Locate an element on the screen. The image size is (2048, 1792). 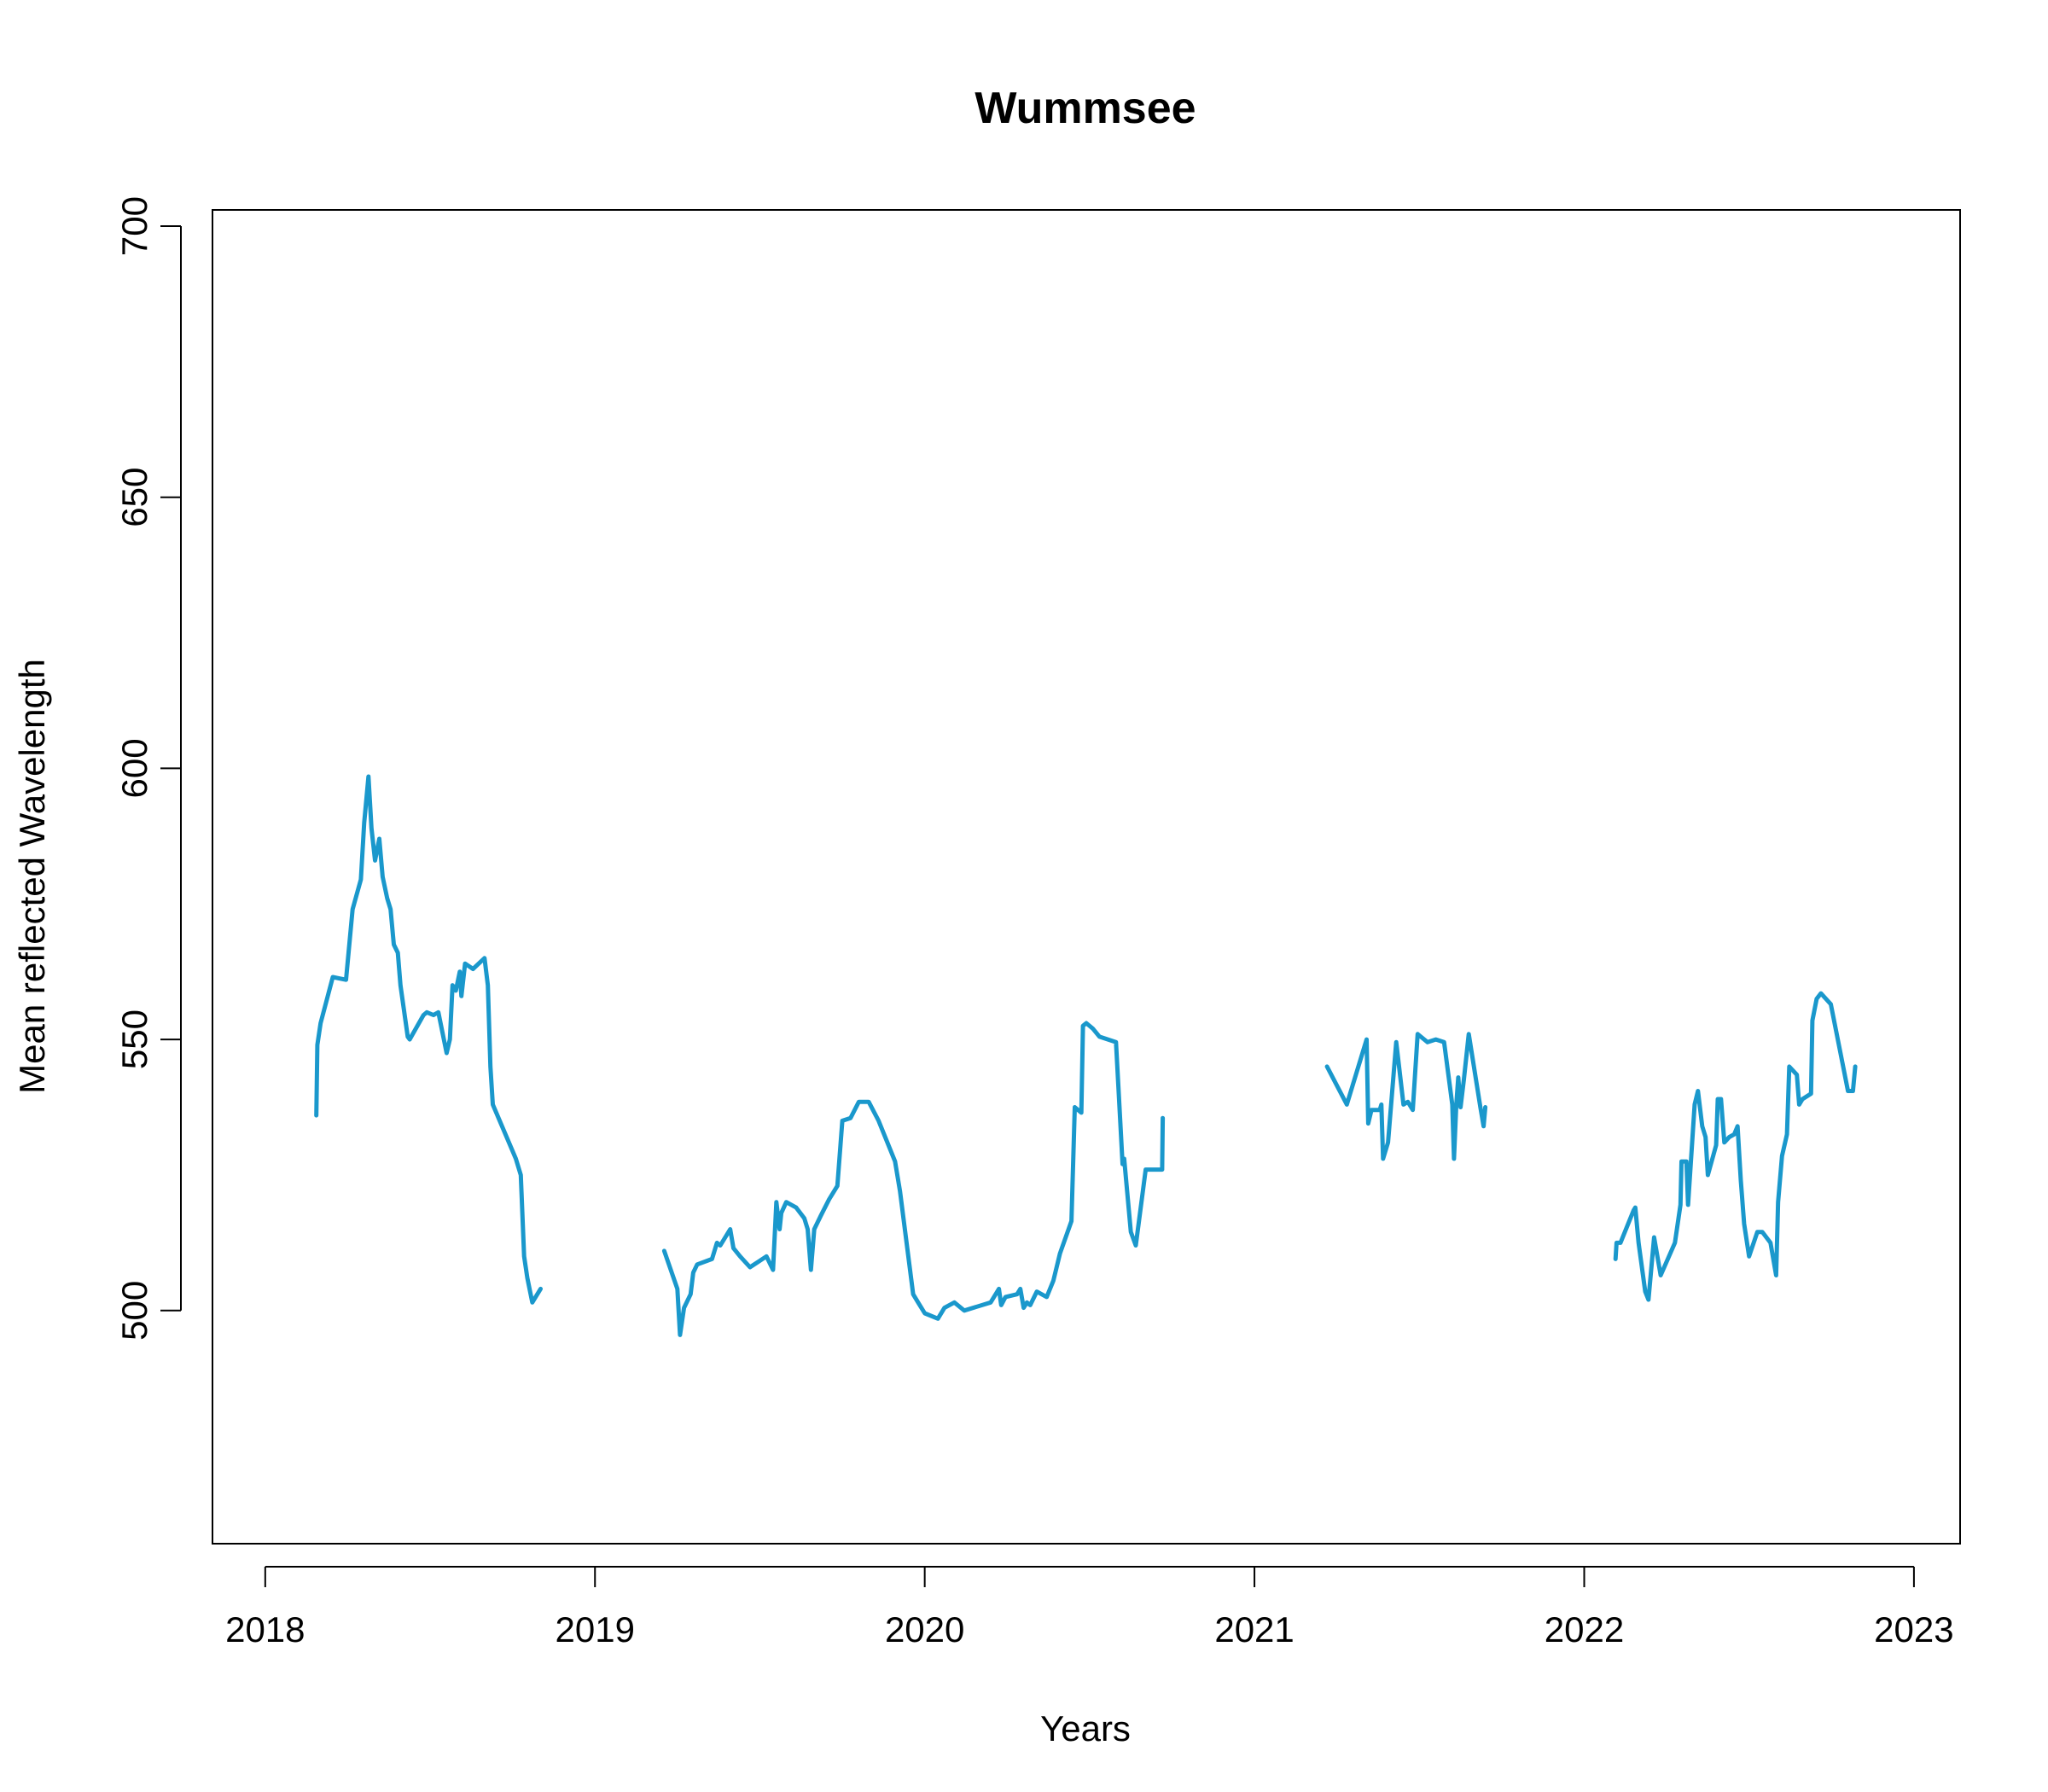
y-axis: 500 550 600 650 700 is located at coordinates (148, 768).